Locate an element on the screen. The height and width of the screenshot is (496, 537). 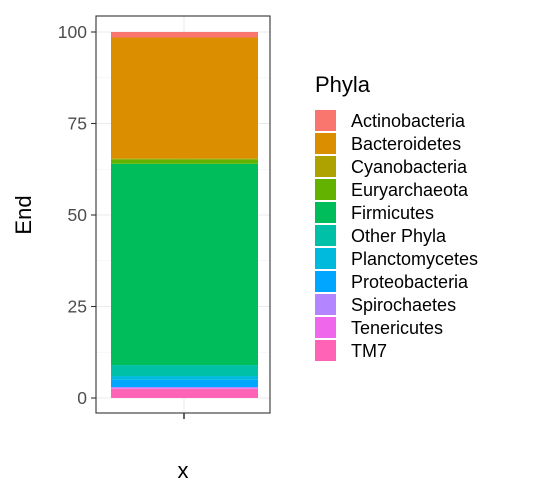
legend-label-proteobacteria: Proteobacteria is located at coordinates (410, 282).